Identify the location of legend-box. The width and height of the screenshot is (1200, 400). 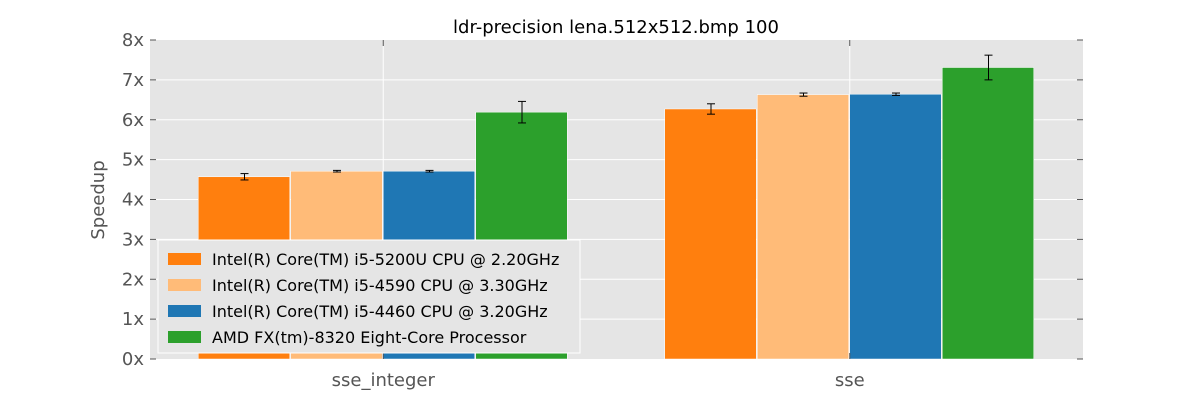
(369, 296).